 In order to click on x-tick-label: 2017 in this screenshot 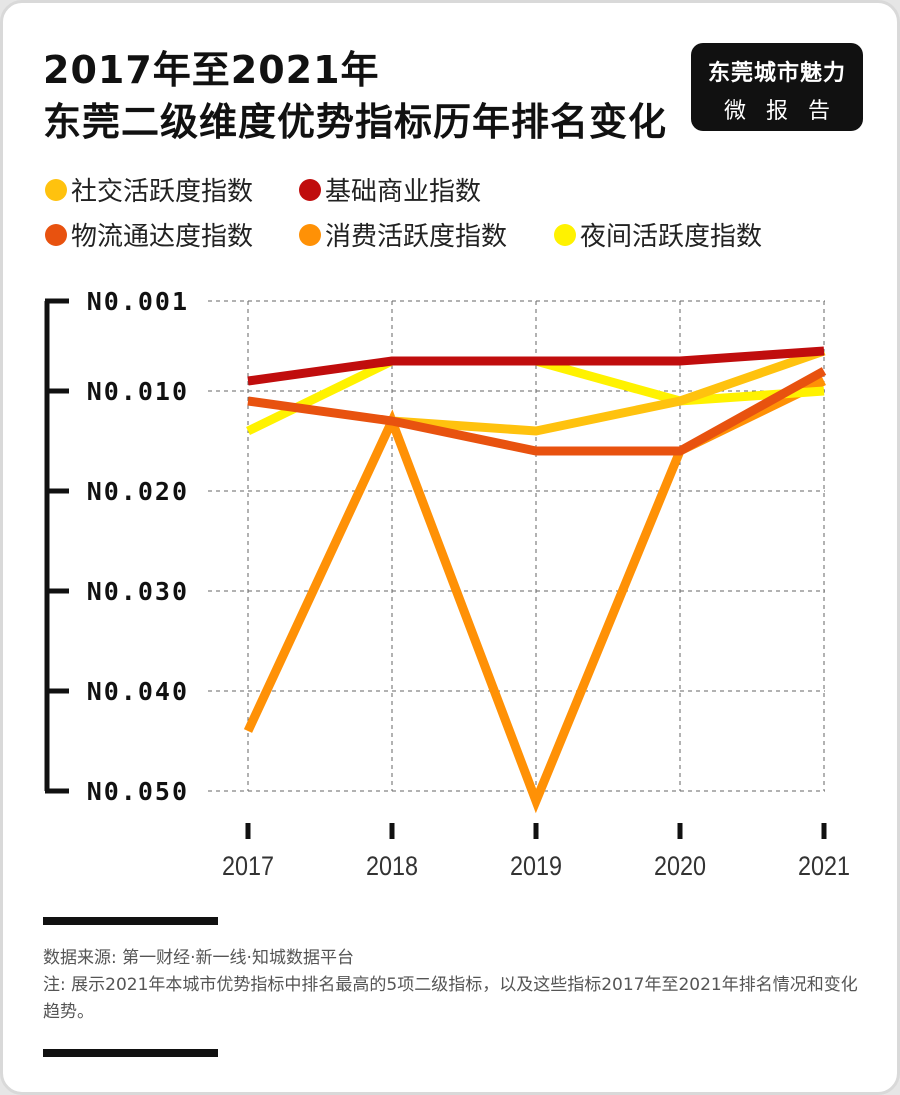, I will do `click(248, 866)`.